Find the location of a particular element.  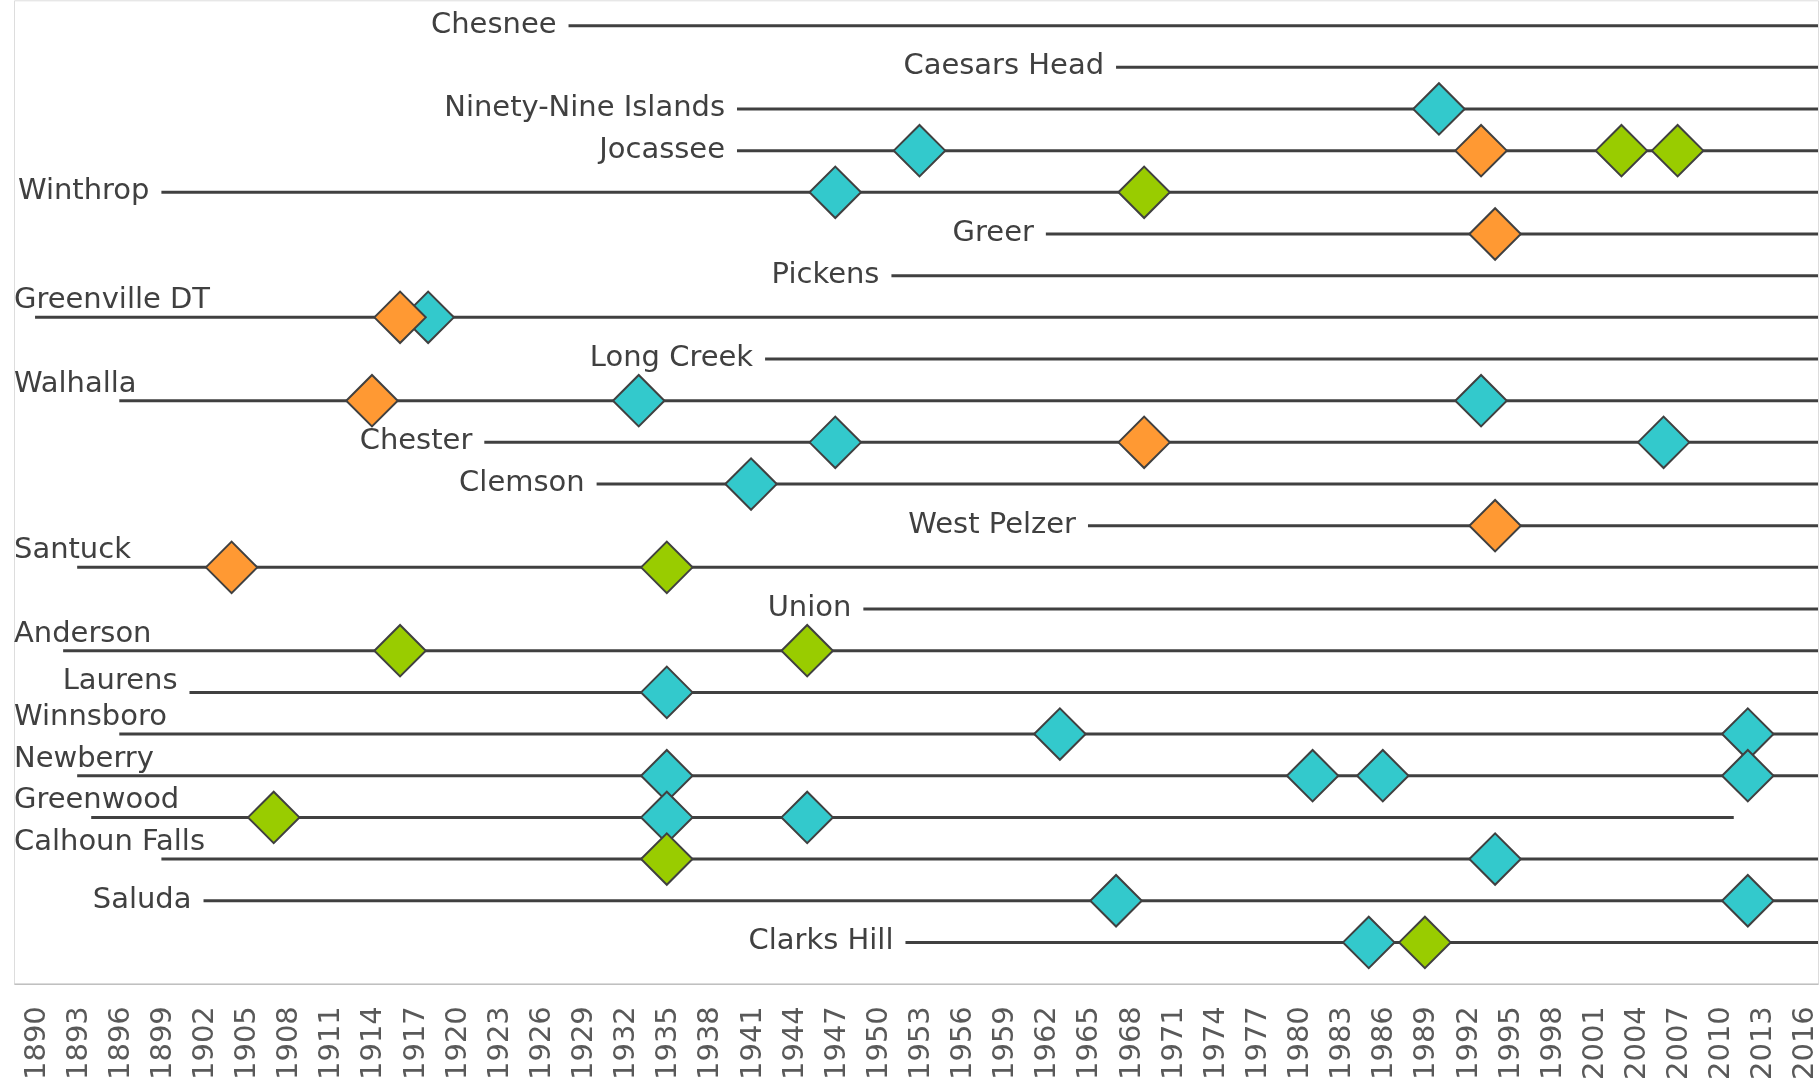

x-tick-label: 1908 is located at coordinates (287, 1043).